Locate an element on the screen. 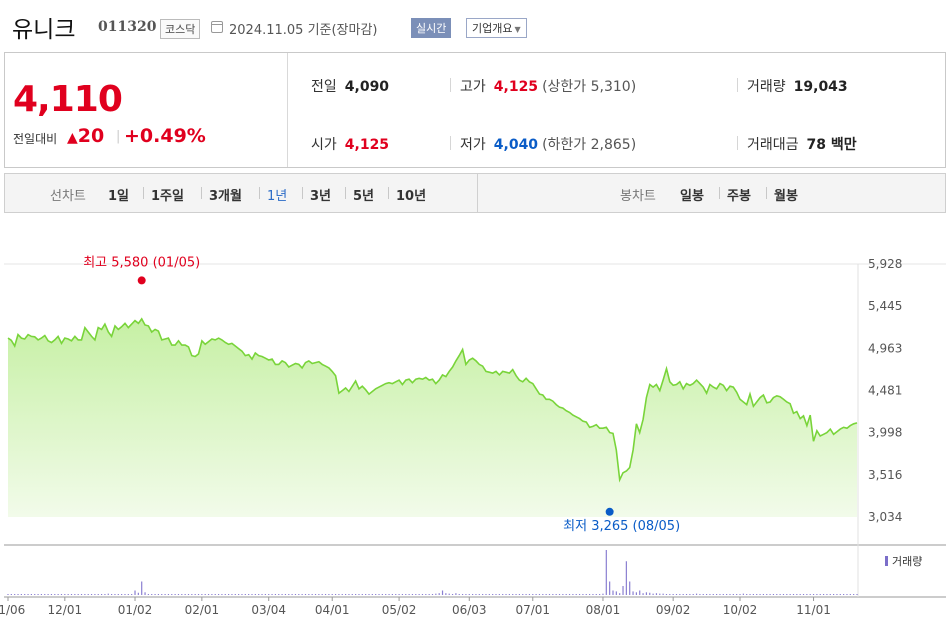 This screenshot has height=637, width=950. y-tick-label: 3,998 is located at coordinates (885, 433).